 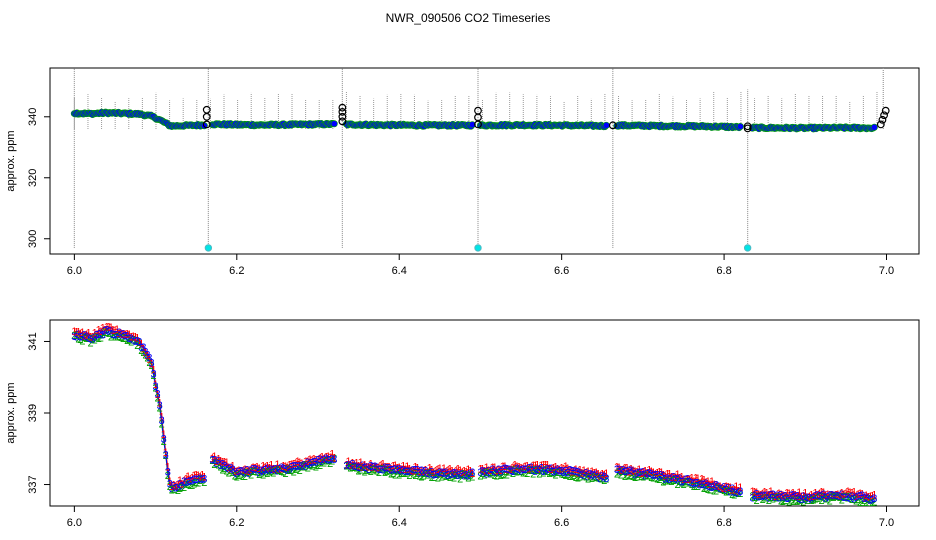 I want to click on data-point, so click(x=334, y=124).